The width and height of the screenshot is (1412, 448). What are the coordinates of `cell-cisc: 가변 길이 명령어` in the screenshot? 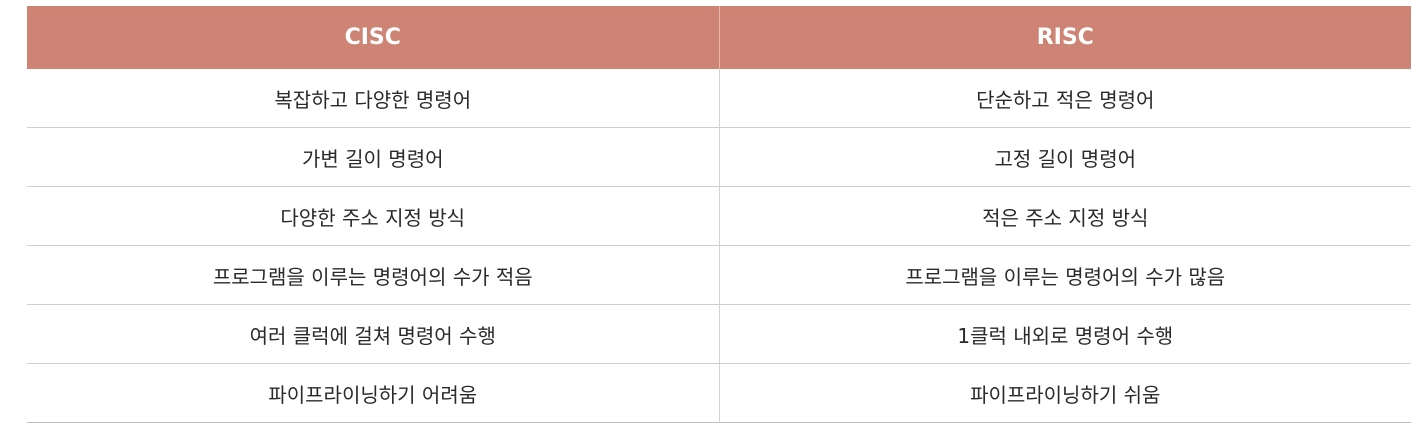 It's located at (373, 157).